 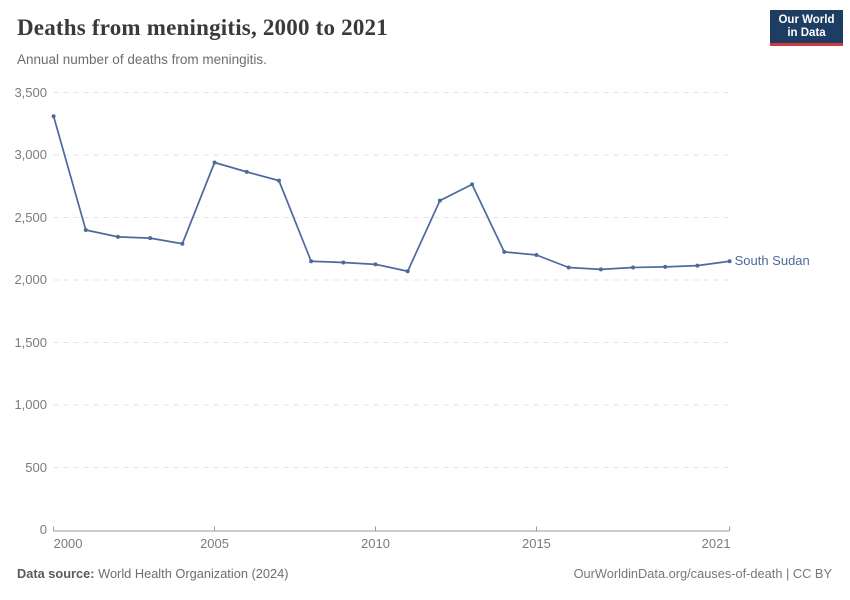 What do you see at coordinates (202, 27) in the screenshot?
I see `page-title: Deaths from meningitis, 2000 to 2021` at bounding box center [202, 27].